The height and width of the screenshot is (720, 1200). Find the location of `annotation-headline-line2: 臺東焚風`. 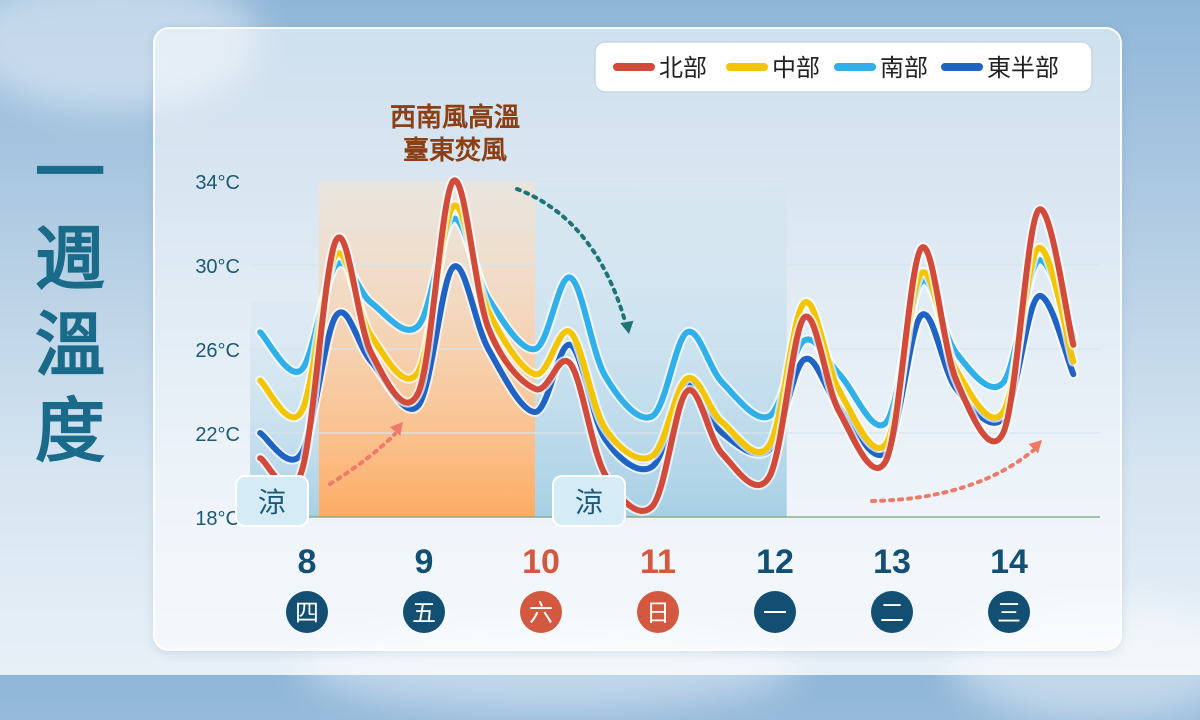

annotation-headline-line2: 臺東焚風 is located at coordinates (455, 151).